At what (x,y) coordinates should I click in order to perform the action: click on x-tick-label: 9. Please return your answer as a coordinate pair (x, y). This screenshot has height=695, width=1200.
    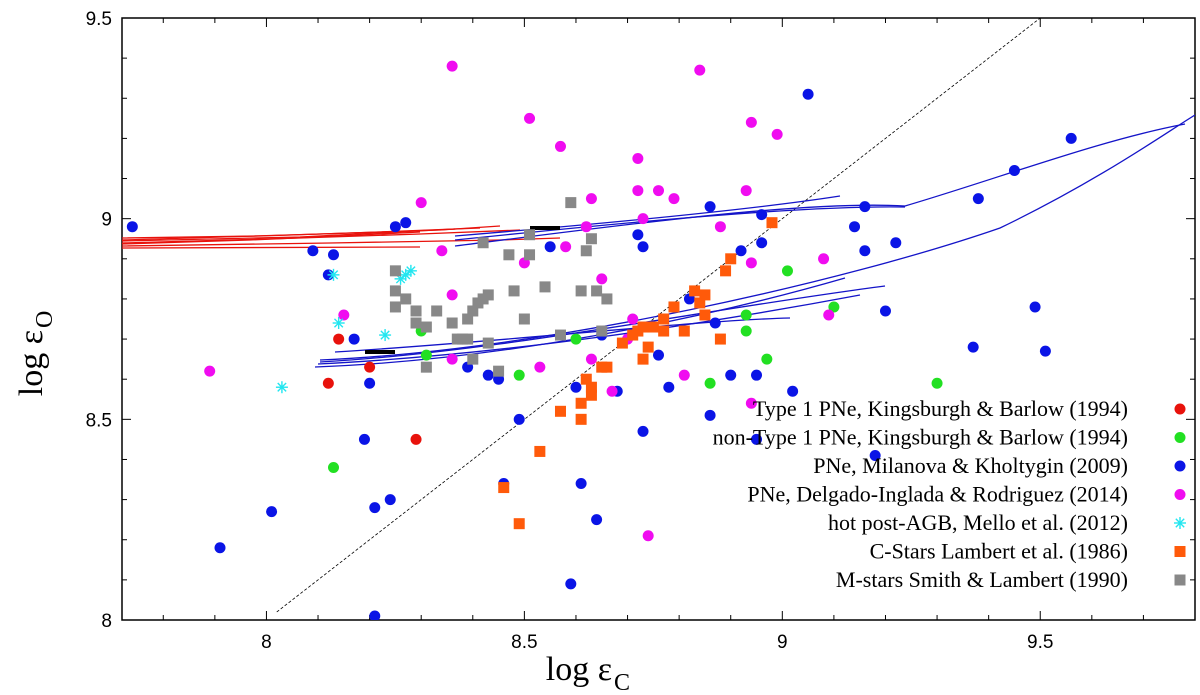
    Looking at the image, I should click on (782, 642).